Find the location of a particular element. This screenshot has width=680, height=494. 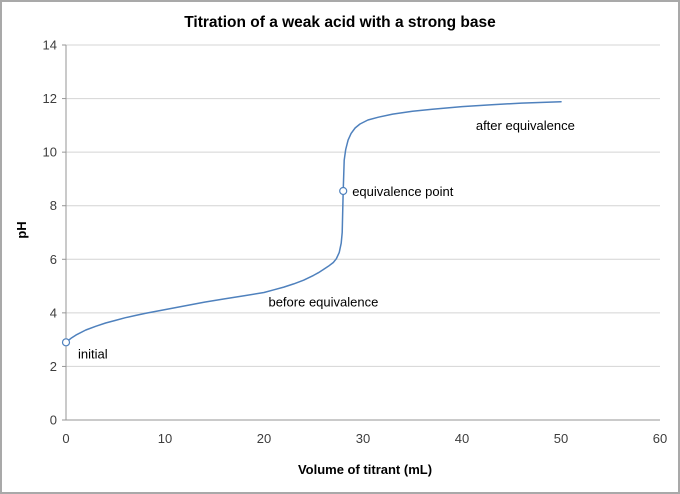

x-tick-label: 10 is located at coordinates (165, 438).